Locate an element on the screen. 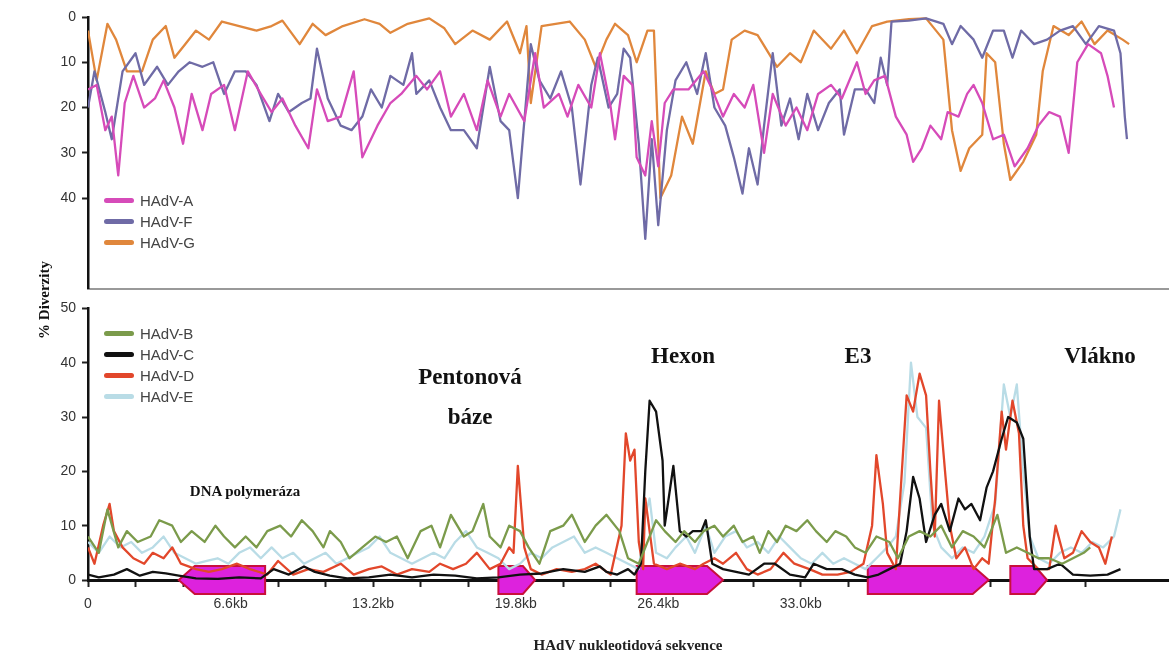 This screenshot has width=1169, height=659. legend-label: HAdV-D is located at coordinates (167, 376).